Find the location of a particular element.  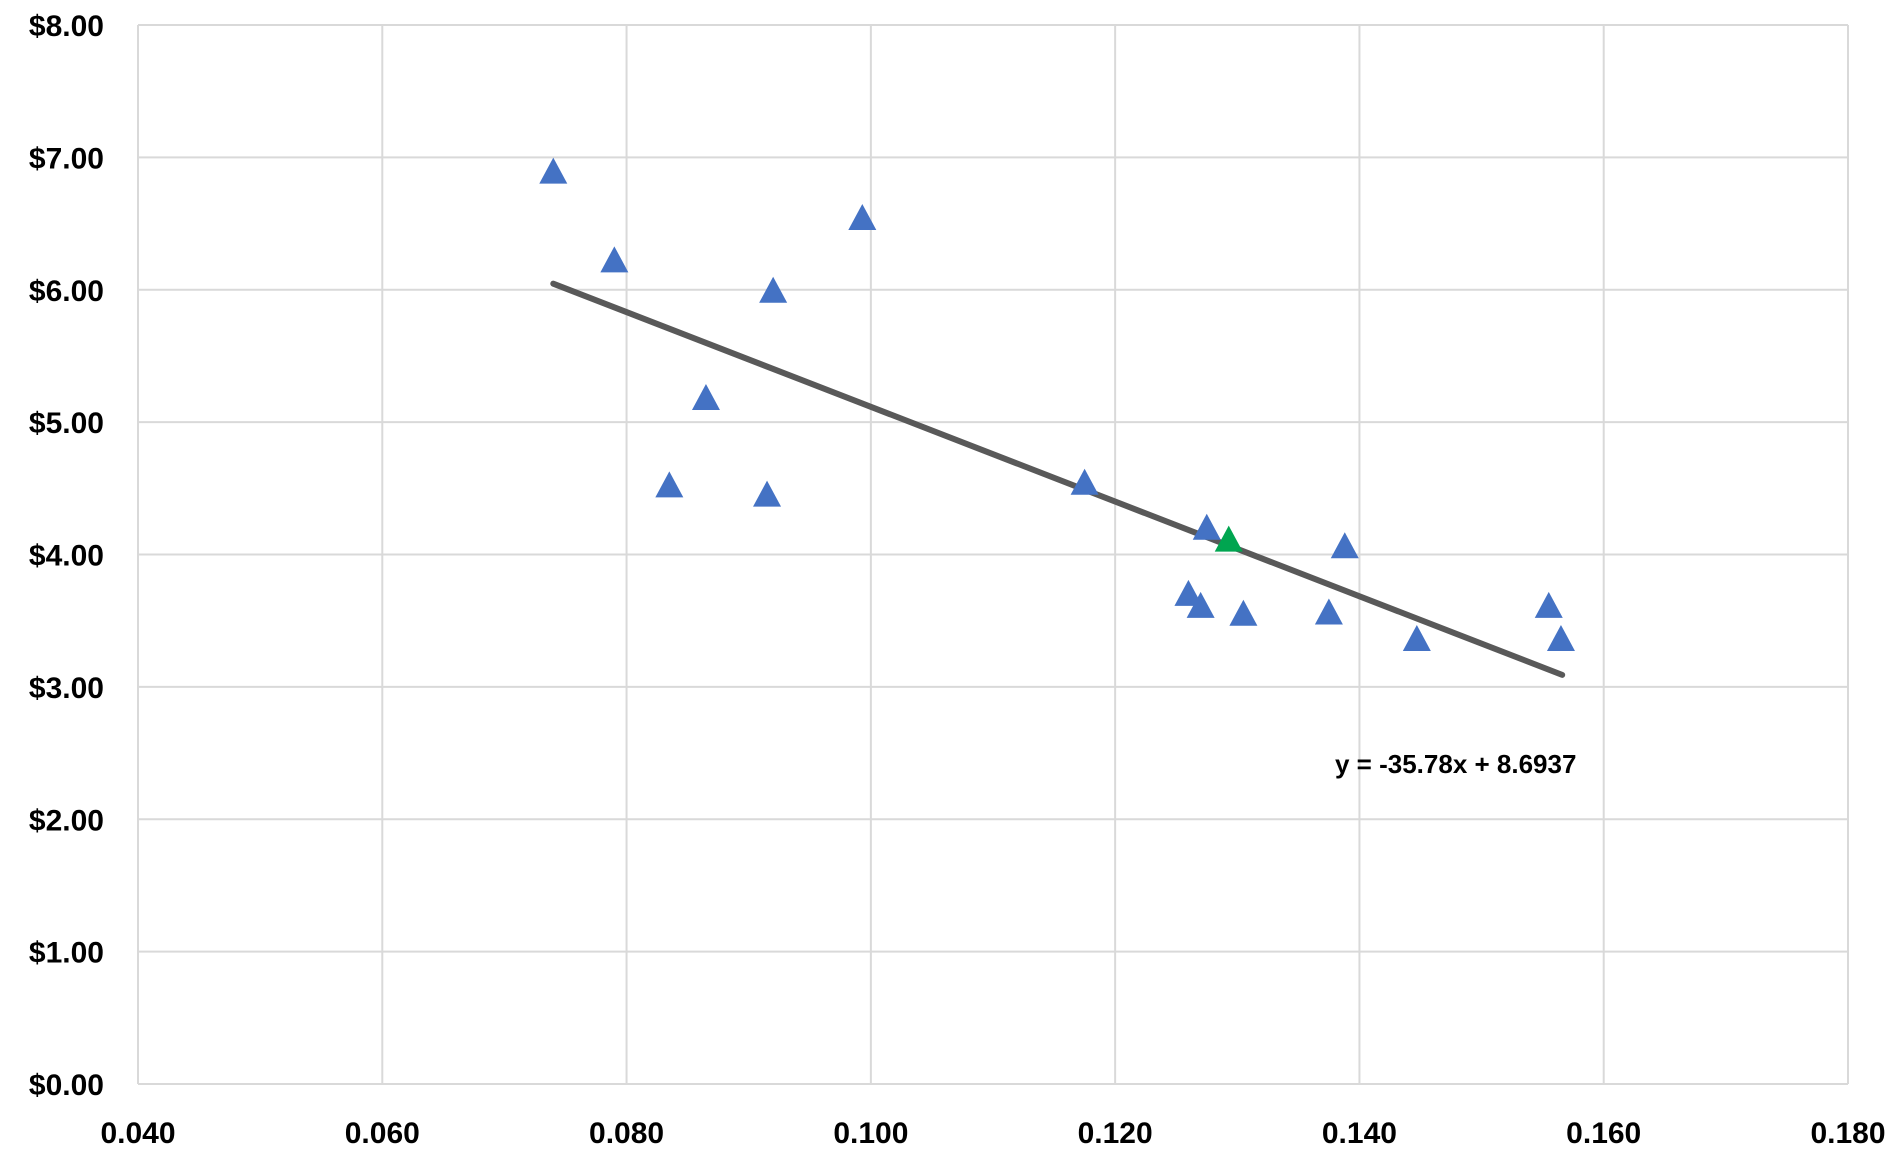

y-tick-label: $3.00 is located at coordinates (66, 688).